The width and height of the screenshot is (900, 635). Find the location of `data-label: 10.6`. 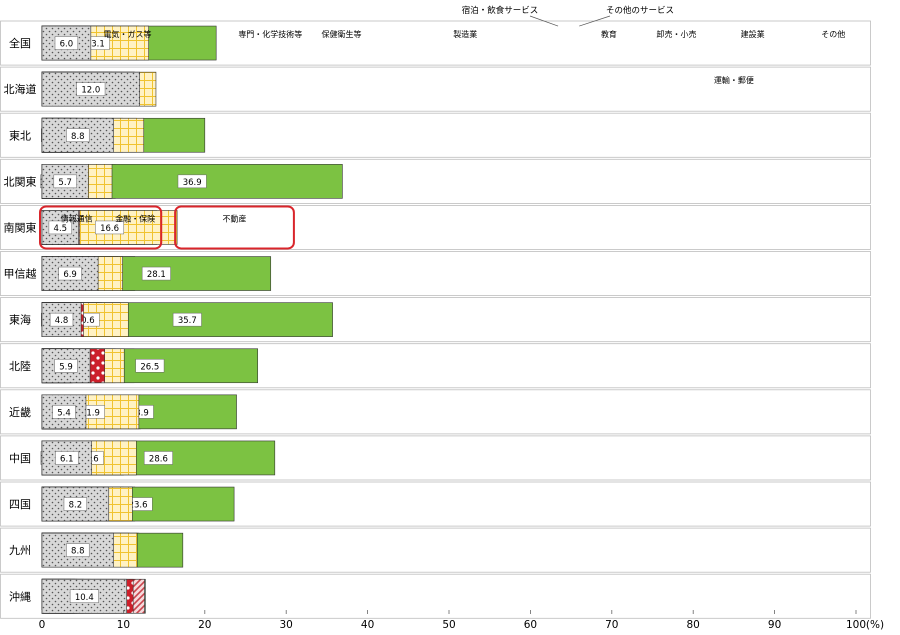

data-label: 10.6 is located at coordinates (85, 321).